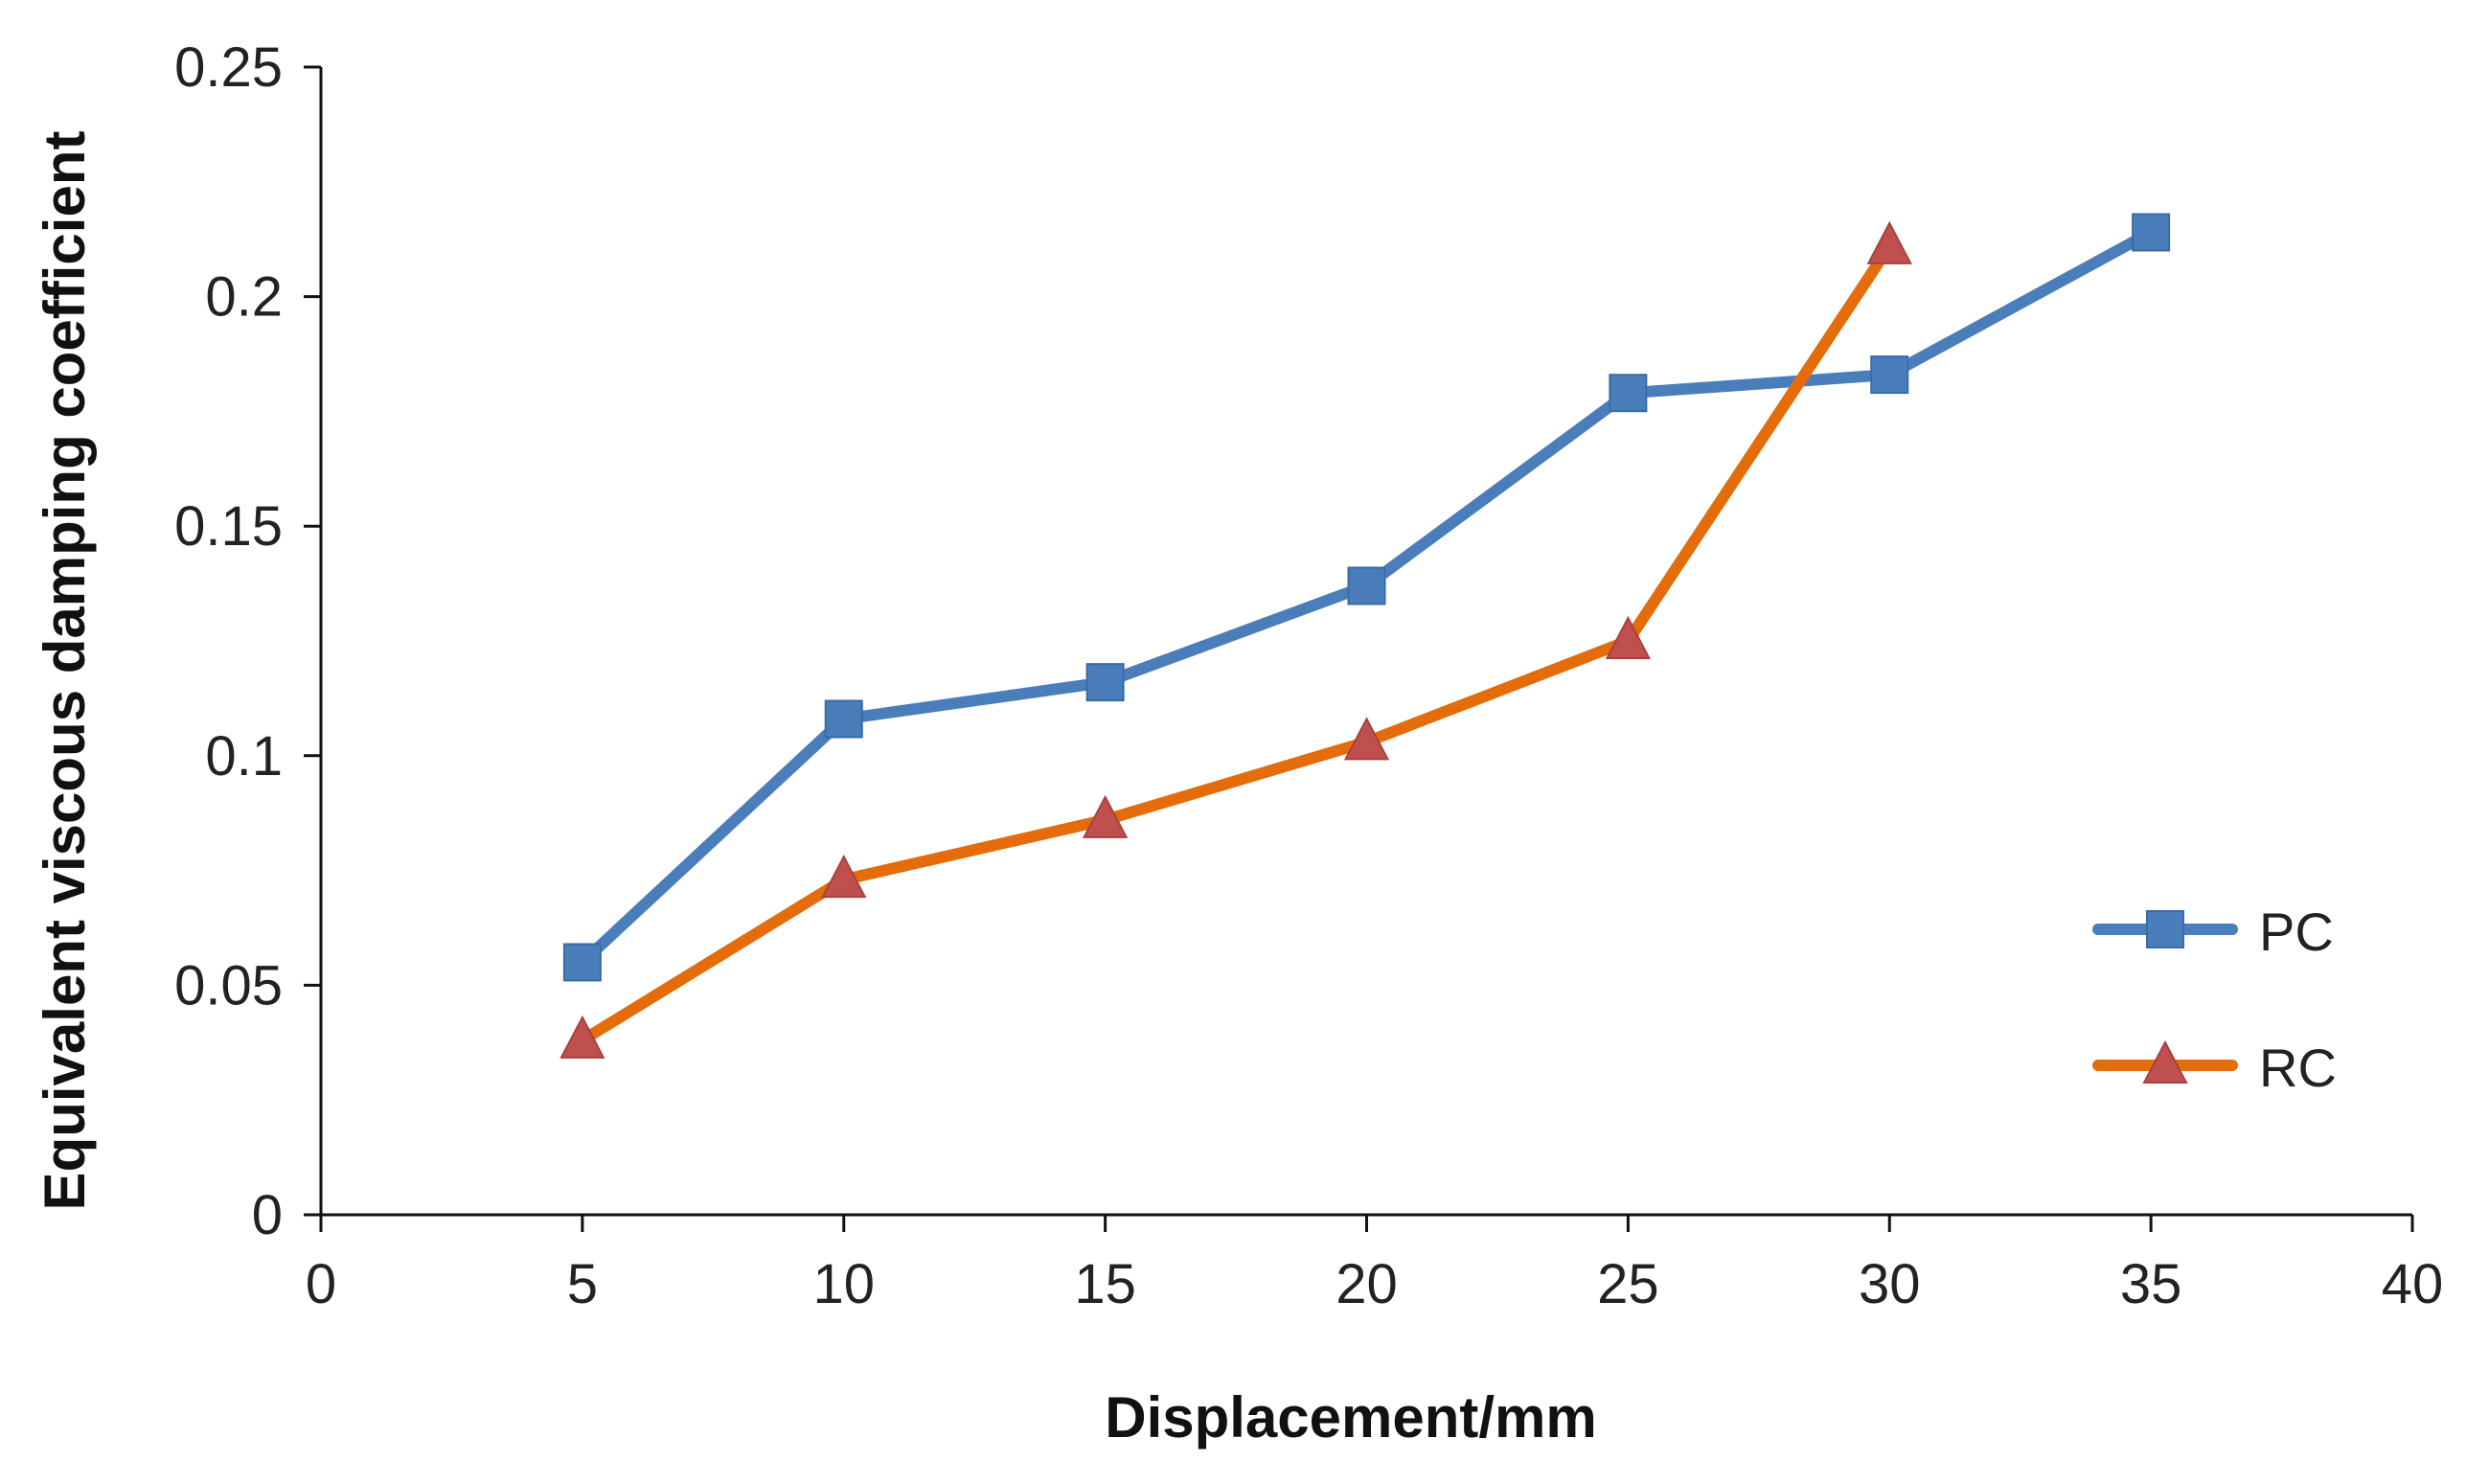 The height and width of the screenshot is (1484, 2466). I want to click on x-tick-label: 15, so click(1105, 1284).